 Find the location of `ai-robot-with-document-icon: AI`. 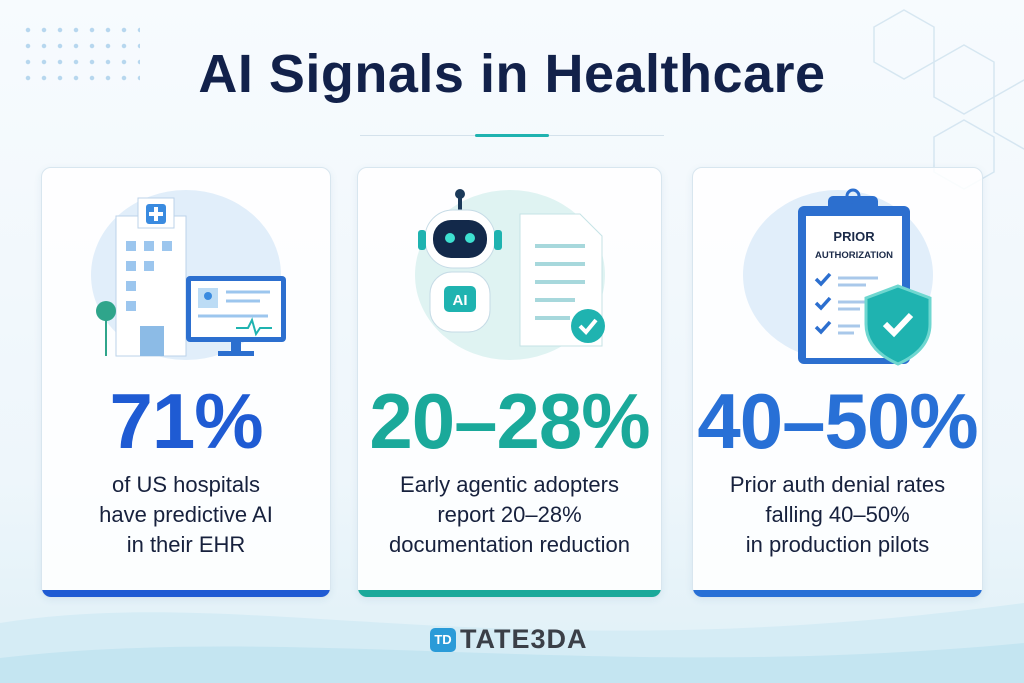

ai-robot-with-document-icon: AI is located at coordinates (511, 268).